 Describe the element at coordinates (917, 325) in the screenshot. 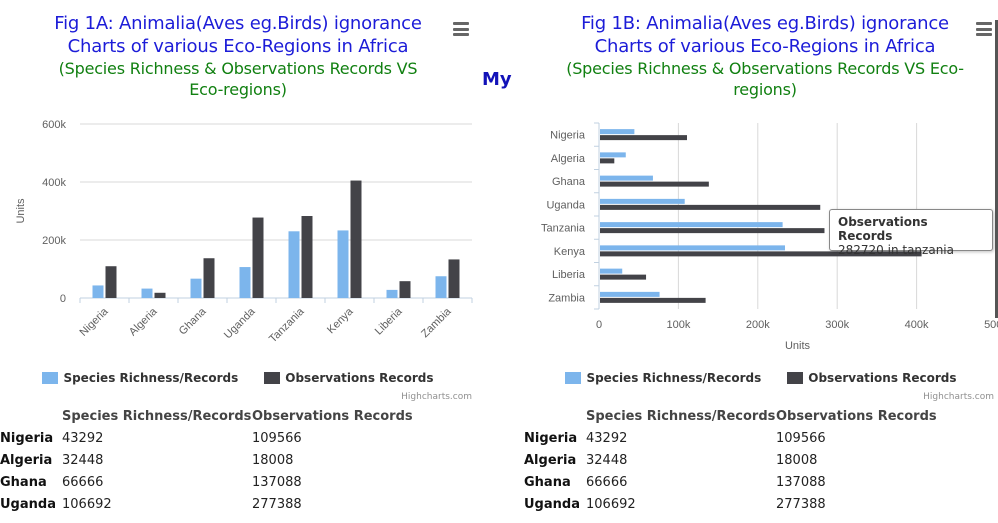

I see `x-tick-label: 400k` at that location.